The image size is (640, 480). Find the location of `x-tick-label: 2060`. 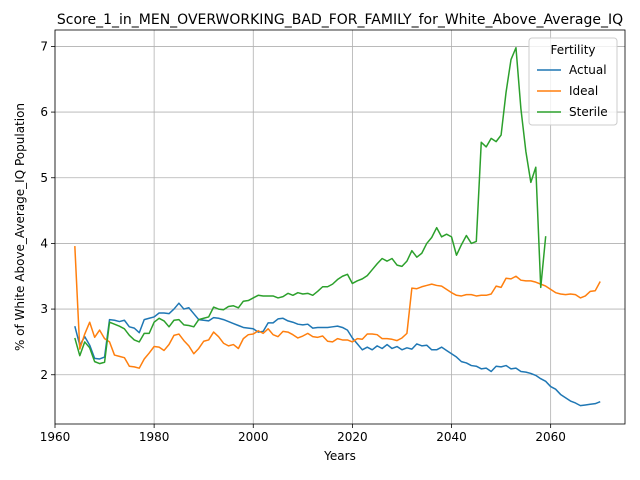

x-tick-label: 2060 is located at coordinates (550, 437).